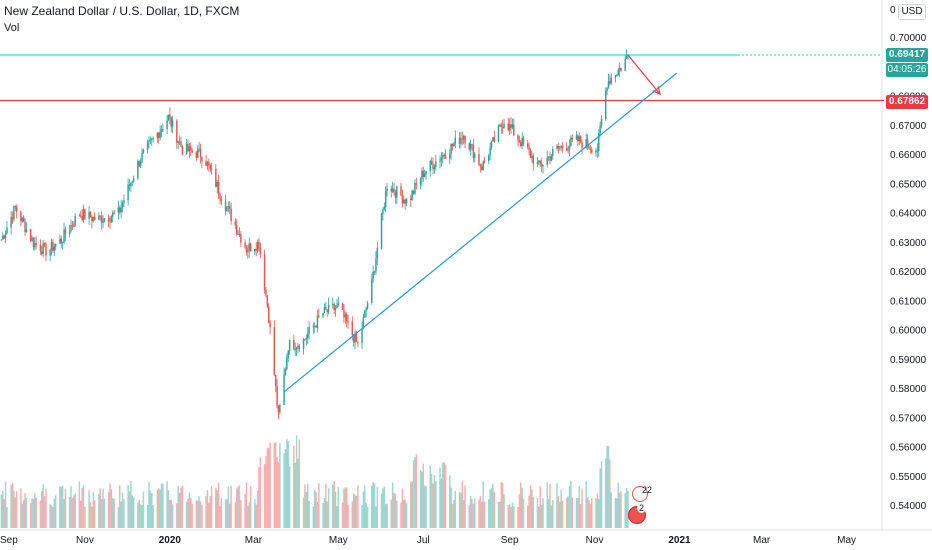 The height and width of the screenshot is (550, 932). What do you see at coordinates (170, 540) in the screenshot?
I see `time-tick-label: 2020` at bounding box center [170, 540].